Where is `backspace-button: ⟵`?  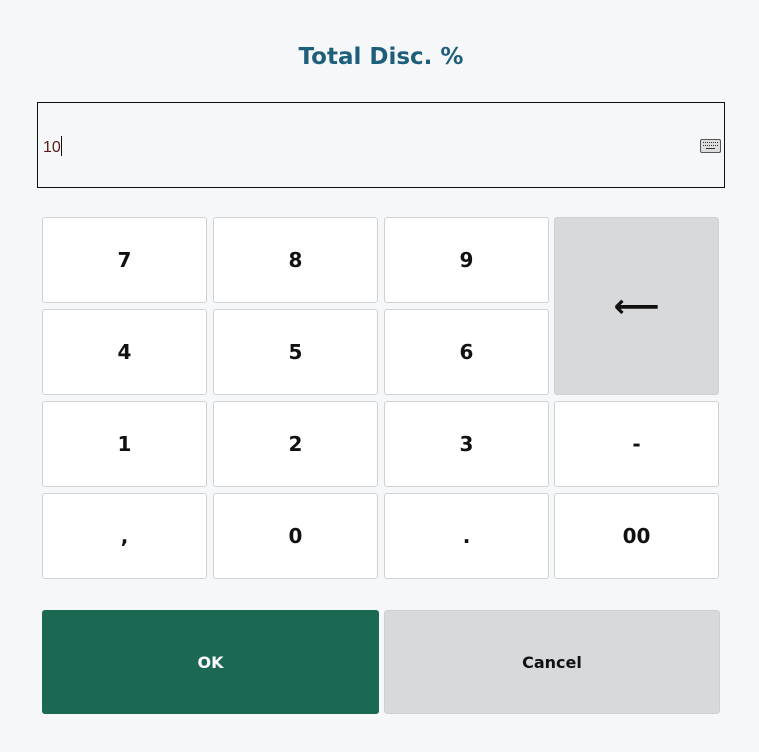 backspace-button: ⟵ is located at coordinates (636, 306).